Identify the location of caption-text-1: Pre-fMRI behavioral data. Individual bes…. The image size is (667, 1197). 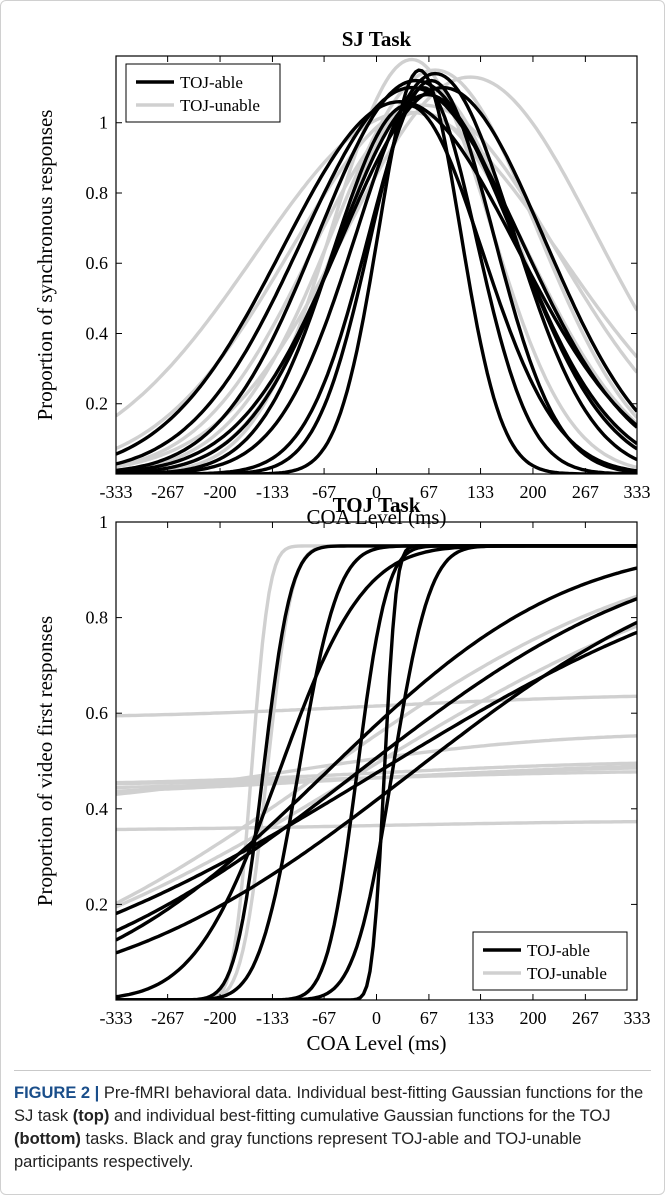
(329, 1104).